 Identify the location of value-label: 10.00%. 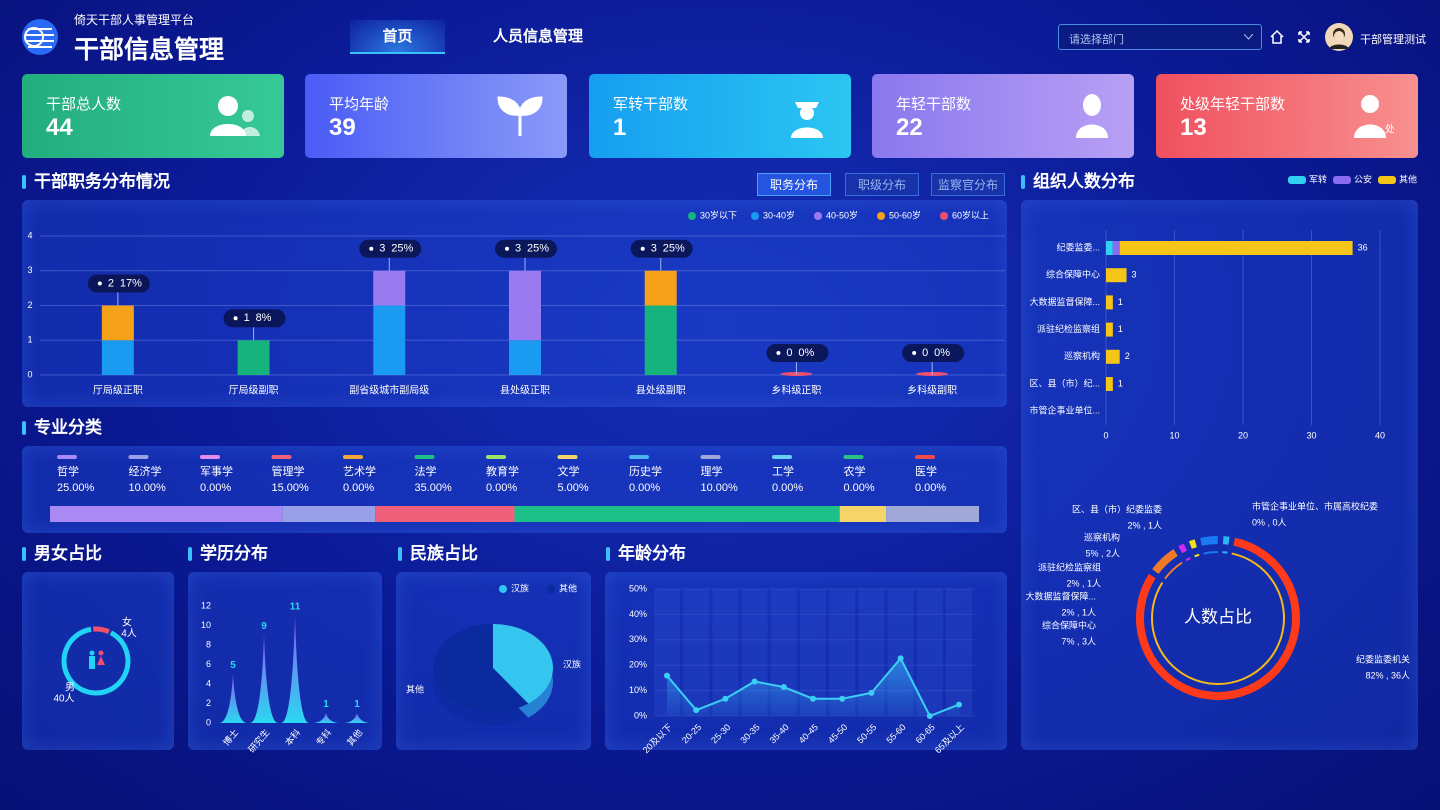
(720, 488).